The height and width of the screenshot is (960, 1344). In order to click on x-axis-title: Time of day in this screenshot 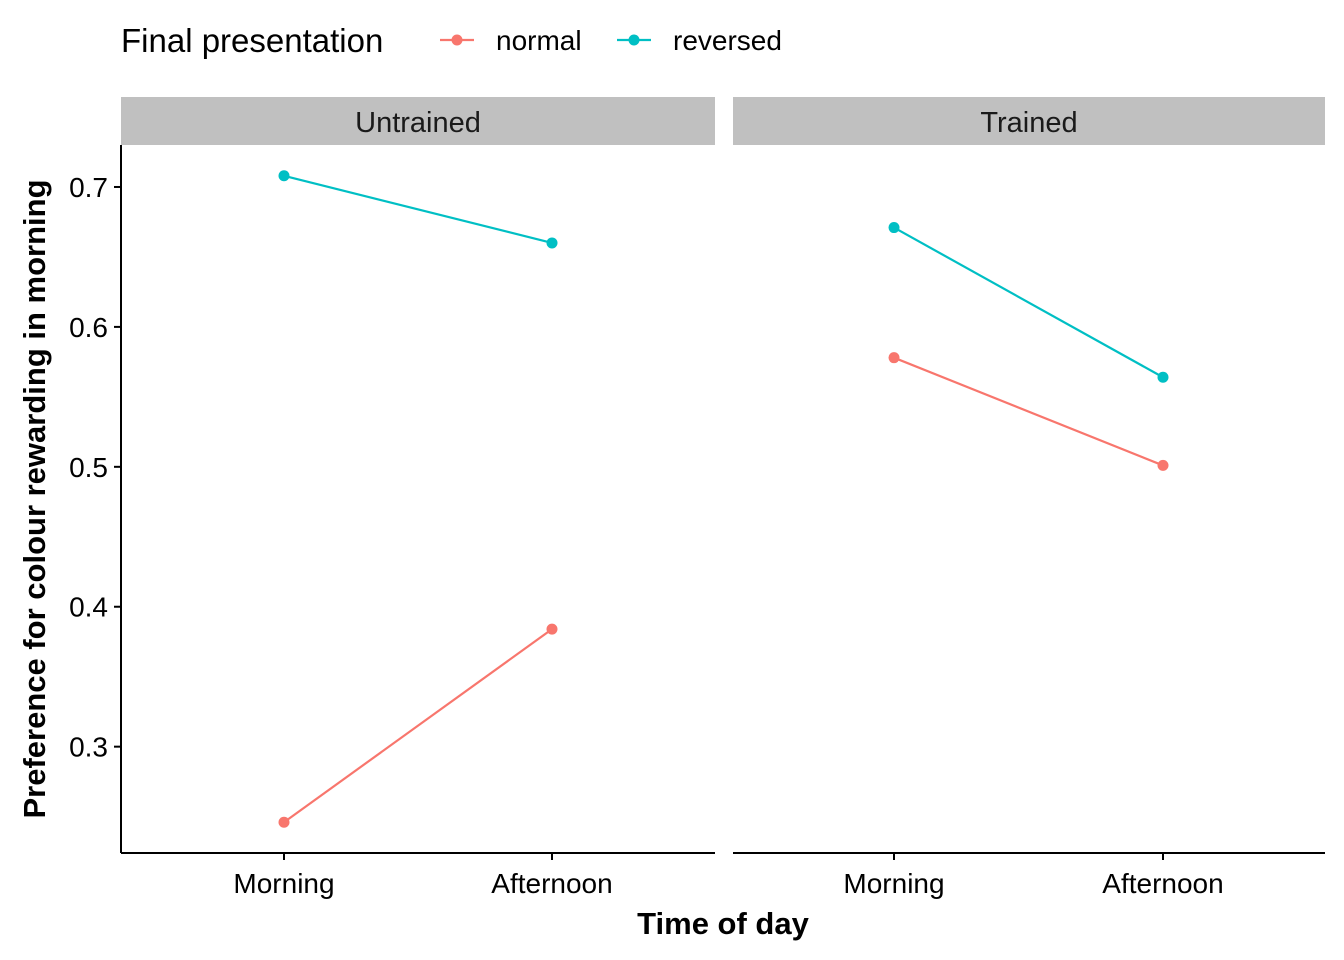, I will do `click(723, 923)`.